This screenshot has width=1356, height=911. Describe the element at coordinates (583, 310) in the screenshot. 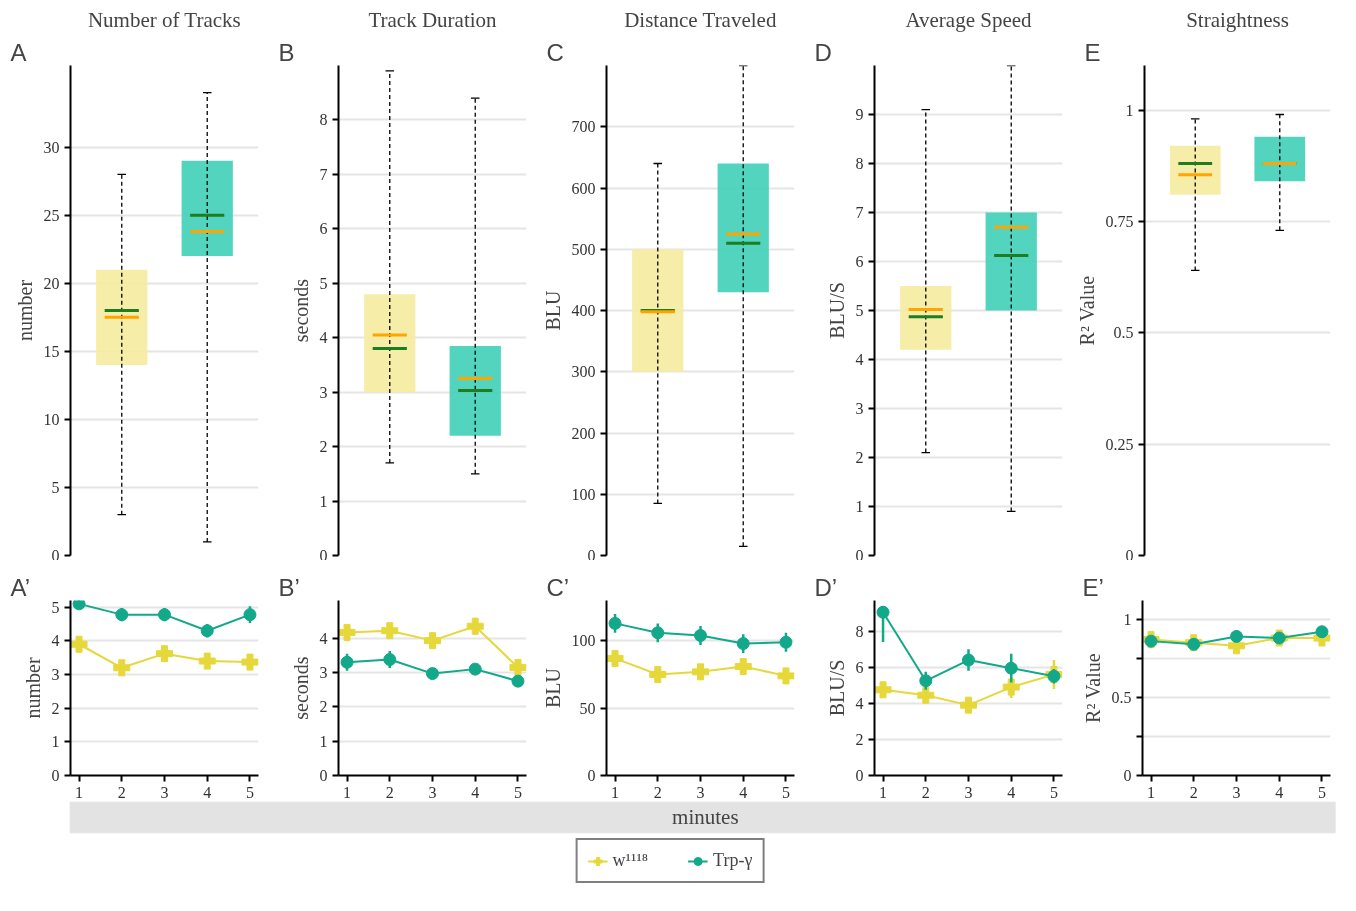

I see `y-tick-label: 400` at that location.